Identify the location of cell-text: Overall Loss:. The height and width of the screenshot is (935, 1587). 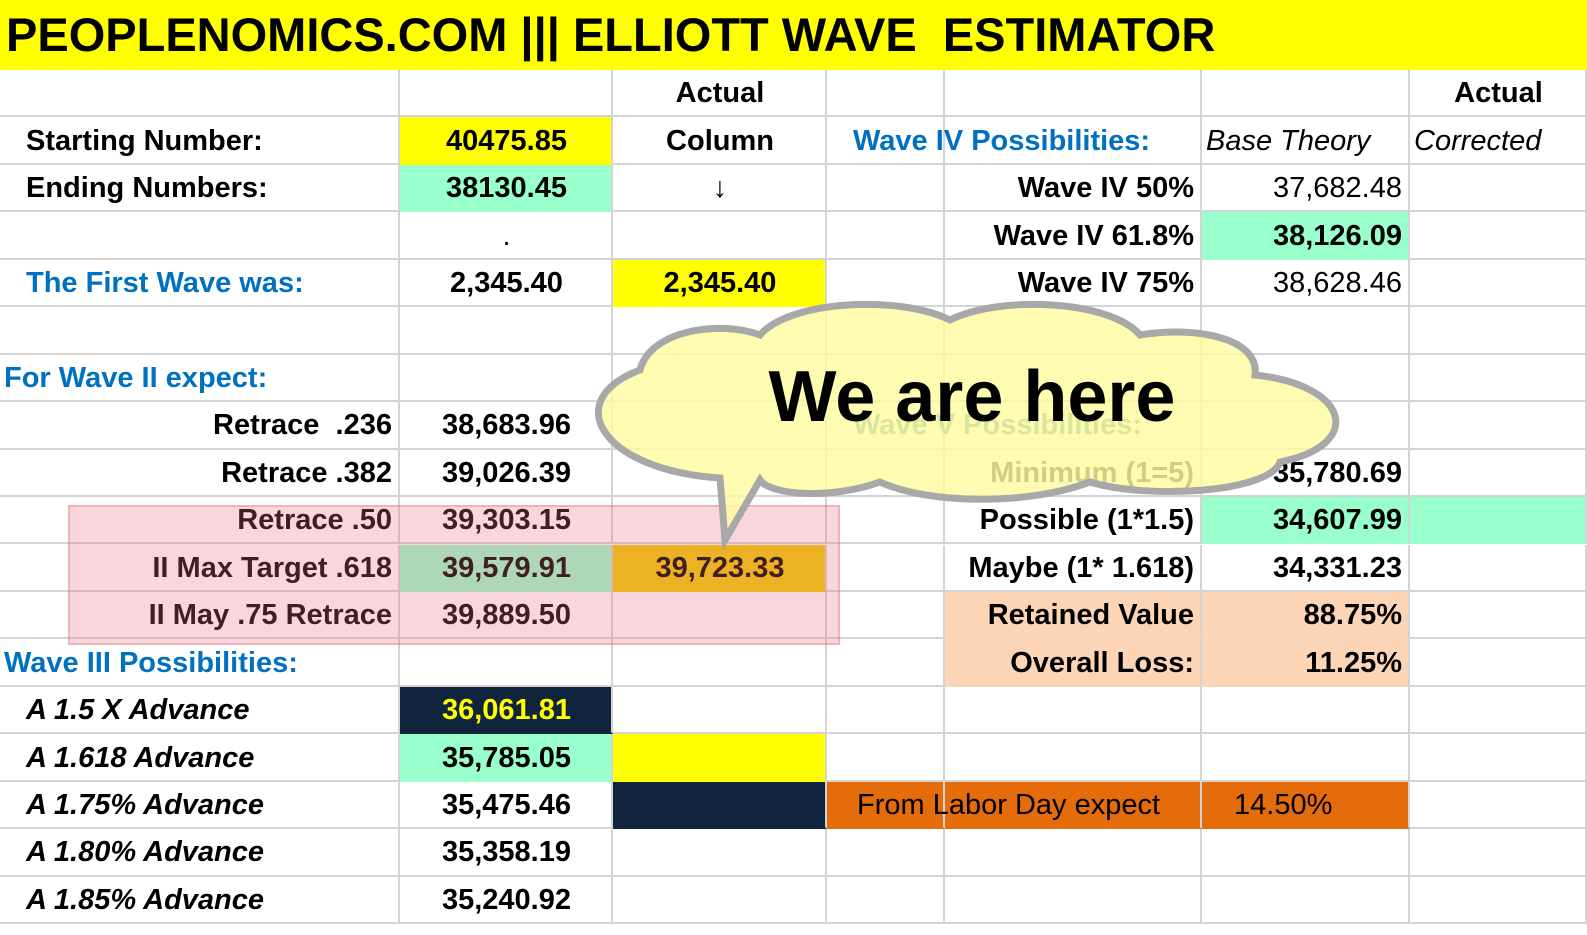
(1102, 662).